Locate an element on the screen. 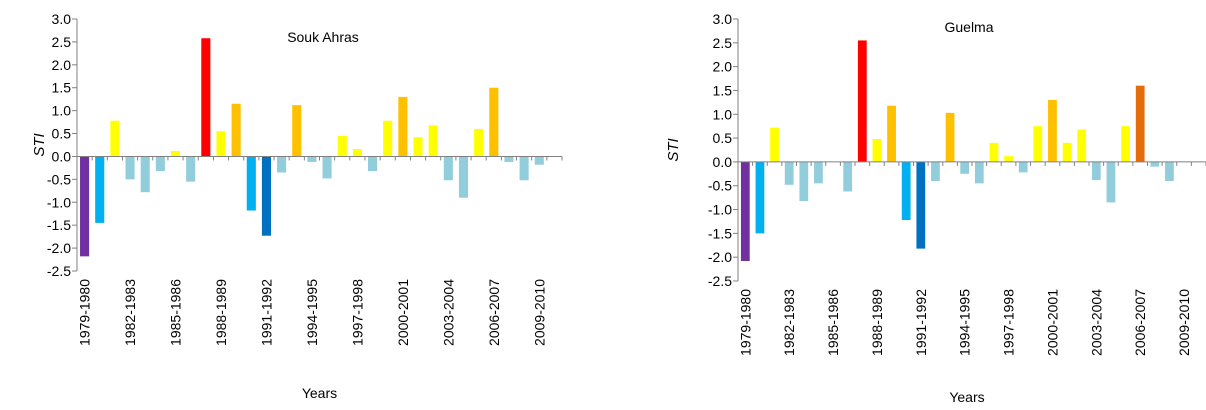 The image size is (1206, 410). y-tick-label: -0.5 is located at coordinates (59, 179).